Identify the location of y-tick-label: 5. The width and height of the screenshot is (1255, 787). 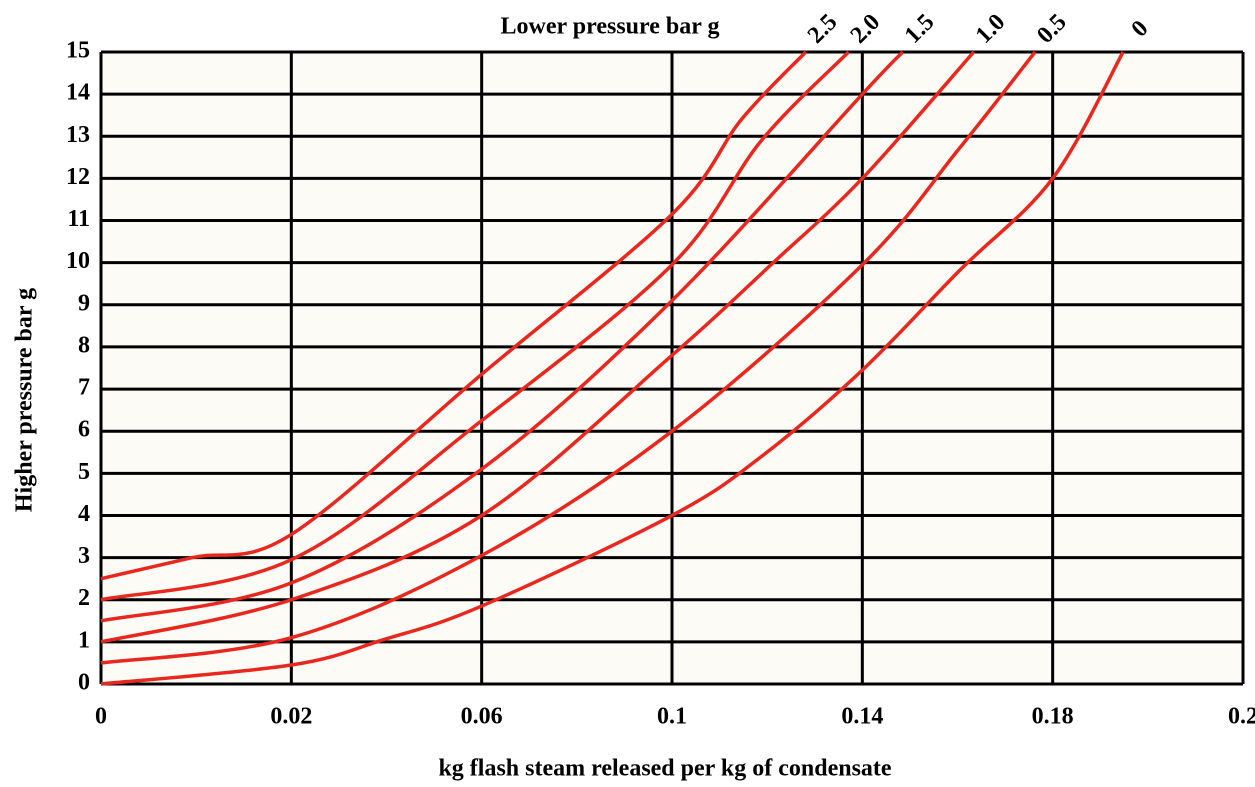
(84, 472).